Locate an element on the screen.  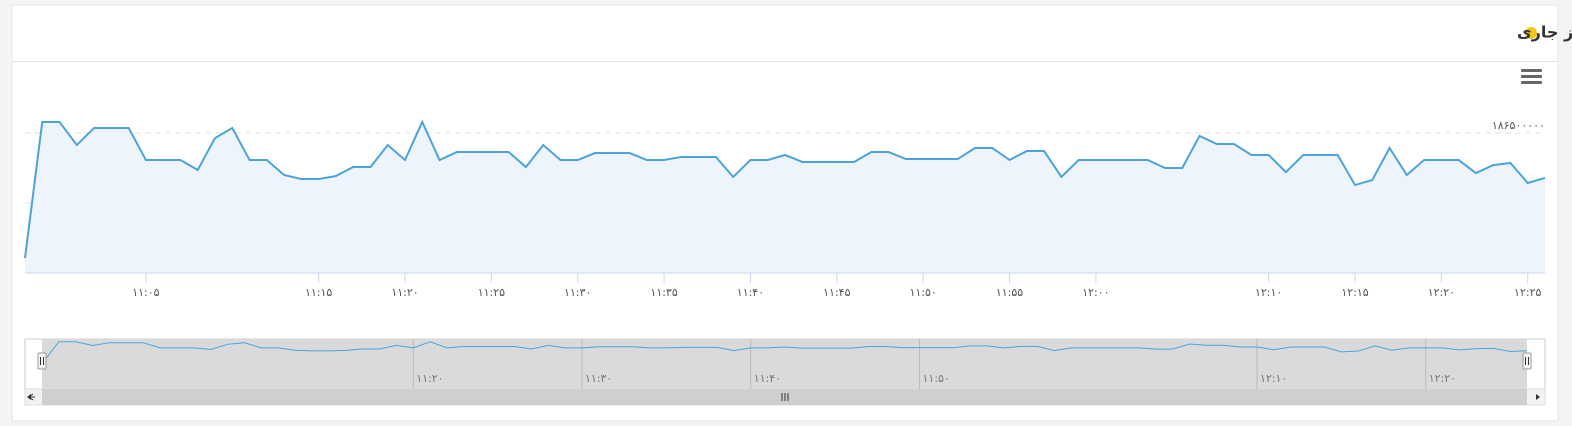
x-tick-label: ۱۲:۲۵ is located at coordinates (1527, 292).